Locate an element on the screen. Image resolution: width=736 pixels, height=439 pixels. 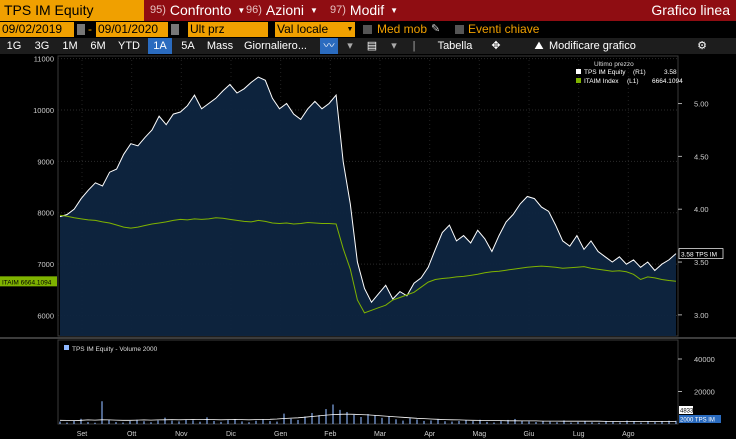
x-axis-tick-label: Mar is located at coordinates (380, 434).